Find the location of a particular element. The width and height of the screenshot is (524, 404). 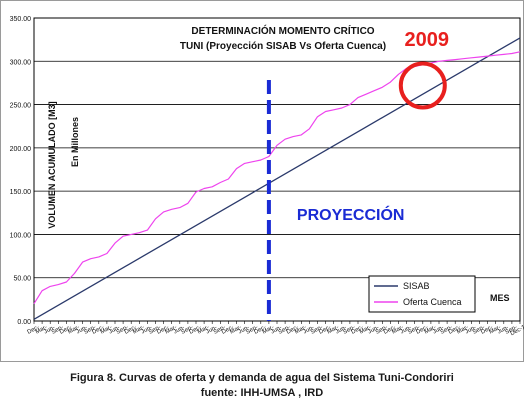

chart-title: DETERMINACIÓN MOMENTO CRÍTICO is located at coordinates (282, 30).